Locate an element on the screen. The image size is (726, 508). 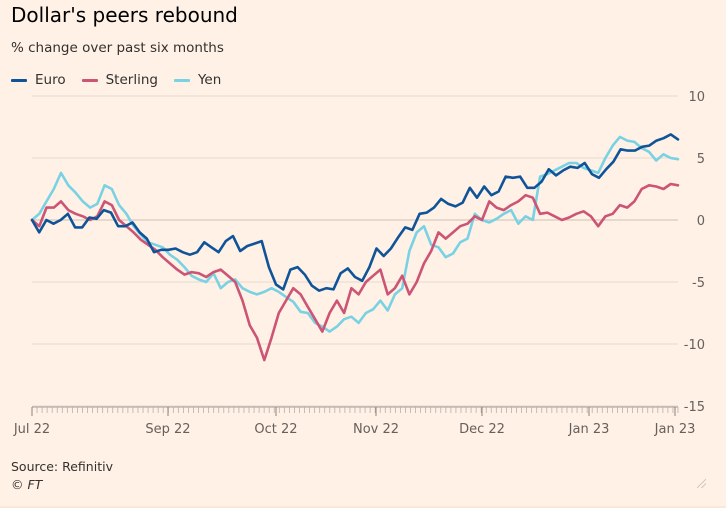
legend: Euro Sterling Yen is located at coordinates (124, 80).